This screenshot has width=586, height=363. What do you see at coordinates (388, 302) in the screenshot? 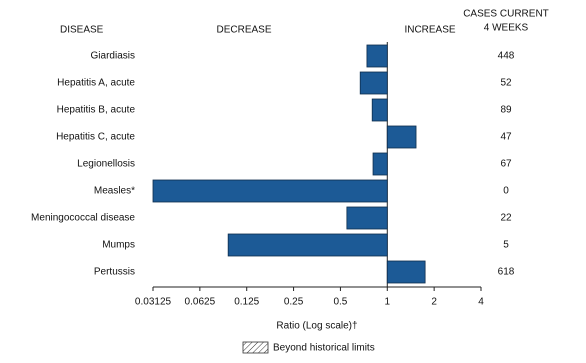
I see `x-tick-label: 1` at bounding box center [388, 302].